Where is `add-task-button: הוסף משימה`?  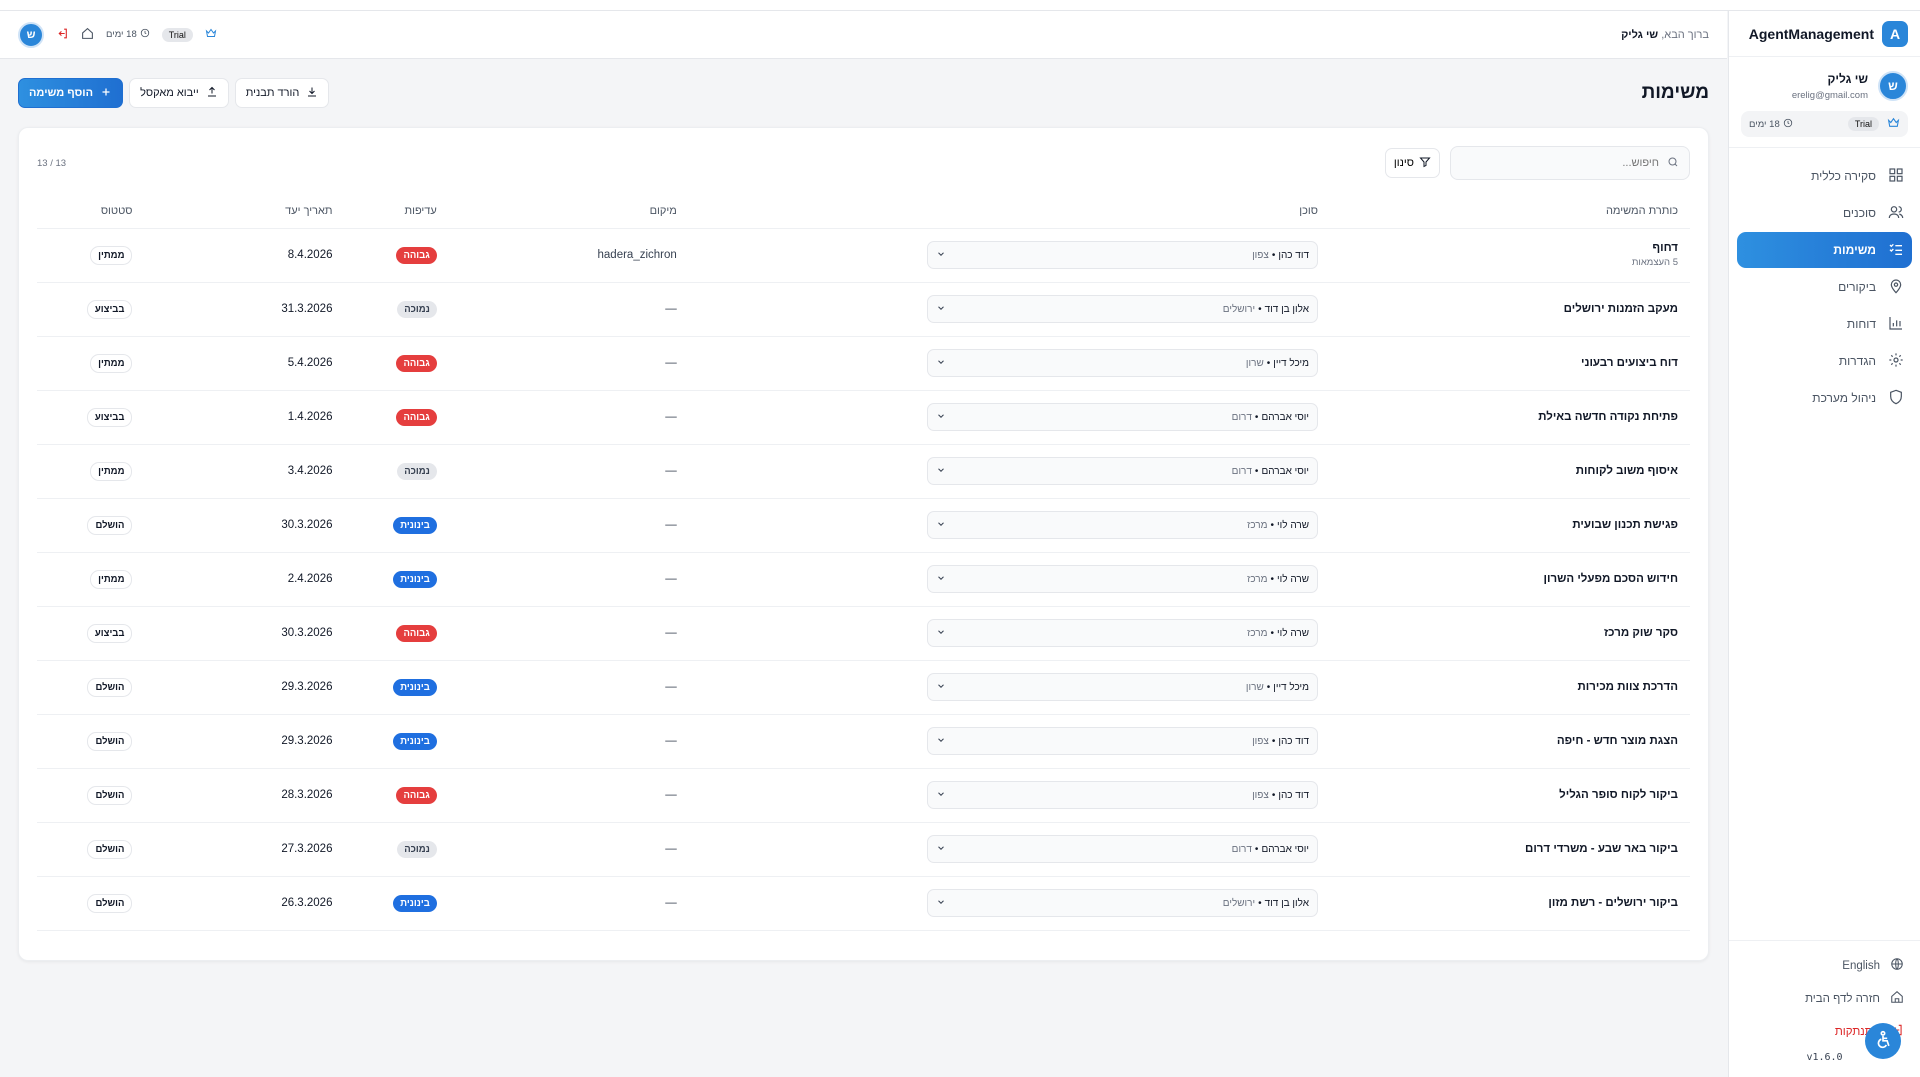
add-task-button: הוסף משימה is located at coordinates (71, 93).